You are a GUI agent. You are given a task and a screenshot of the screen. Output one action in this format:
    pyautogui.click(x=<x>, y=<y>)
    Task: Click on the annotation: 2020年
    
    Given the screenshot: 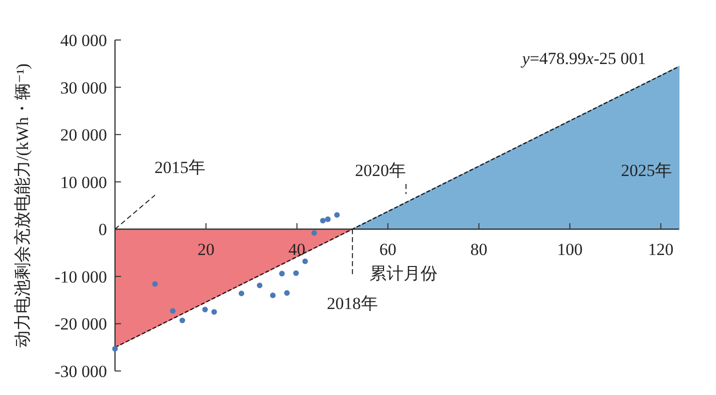 What is the action you would take?
    pyautogui.click(x=380, y=170)
    